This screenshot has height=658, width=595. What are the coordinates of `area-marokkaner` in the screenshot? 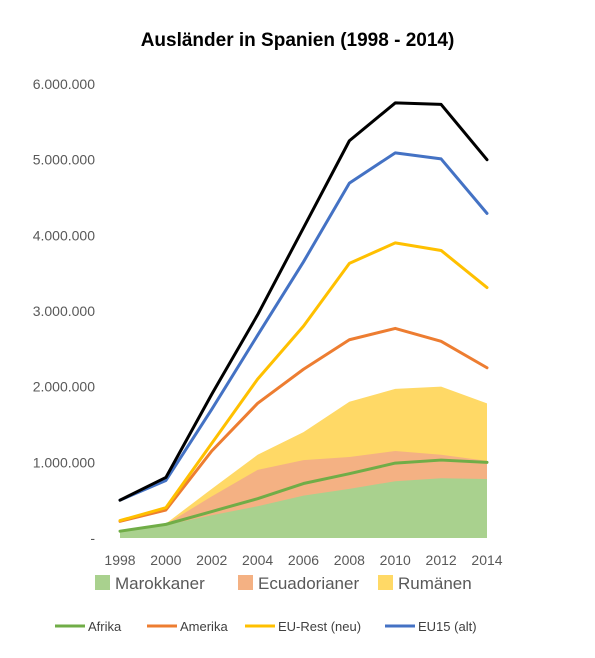 It's located at (303, 508).